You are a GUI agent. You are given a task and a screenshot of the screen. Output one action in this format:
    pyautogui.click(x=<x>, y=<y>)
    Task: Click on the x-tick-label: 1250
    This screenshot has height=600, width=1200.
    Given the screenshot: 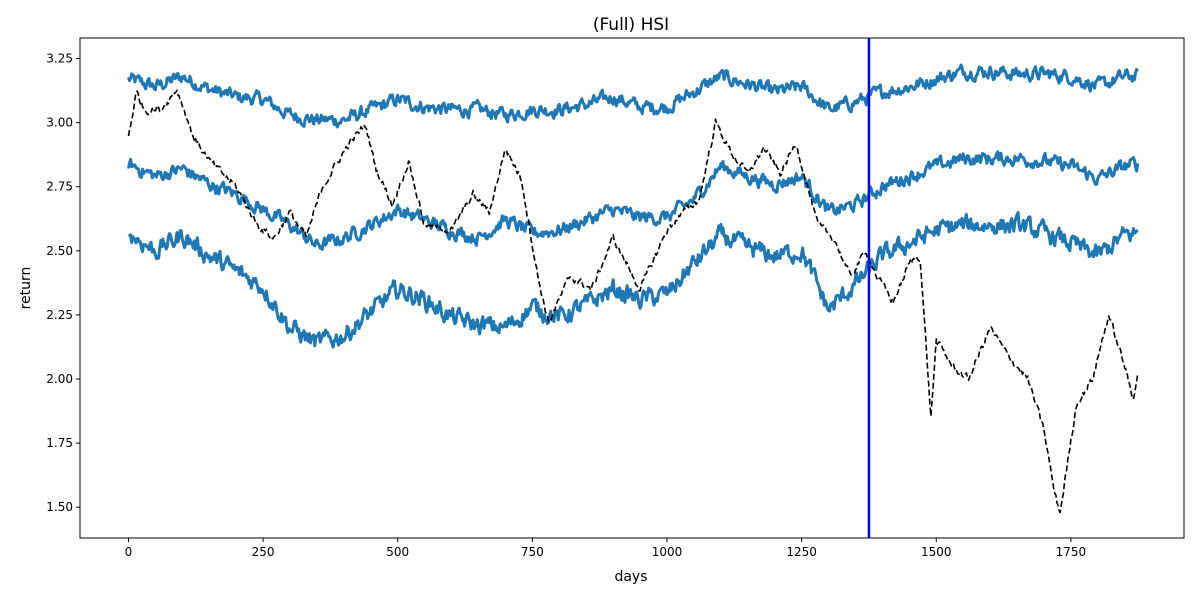 What is the action you would take?
    pyautogui.click(x=801, y=552)
    